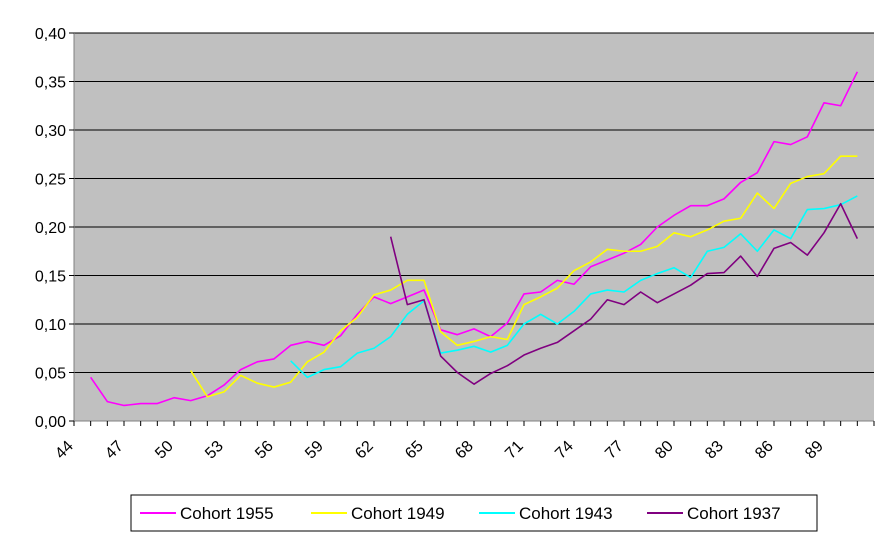 Image resolution: width=886 pixels, height=537 pixels. What do you see at coordinates (50, 422) in the screenshot?
I see `y-tick-label: 0,00` at bounding box center [50, 422].